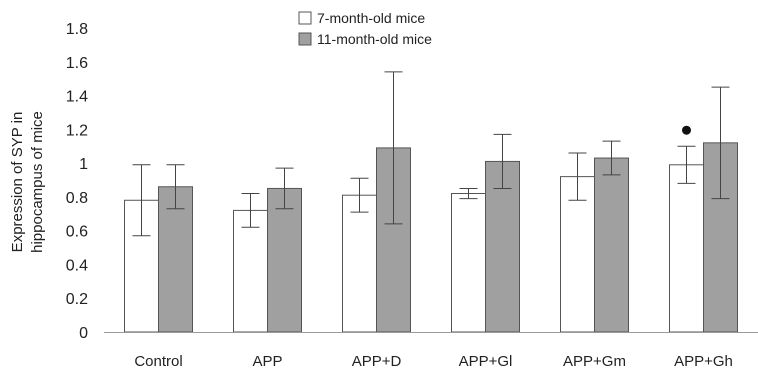 The height and width of the screenshot is (370, 758). What do you see at coordinates (486, 361) in the screenshot?
I see `x-tick-label: APP+Gl` at bounding box center [486, 361].